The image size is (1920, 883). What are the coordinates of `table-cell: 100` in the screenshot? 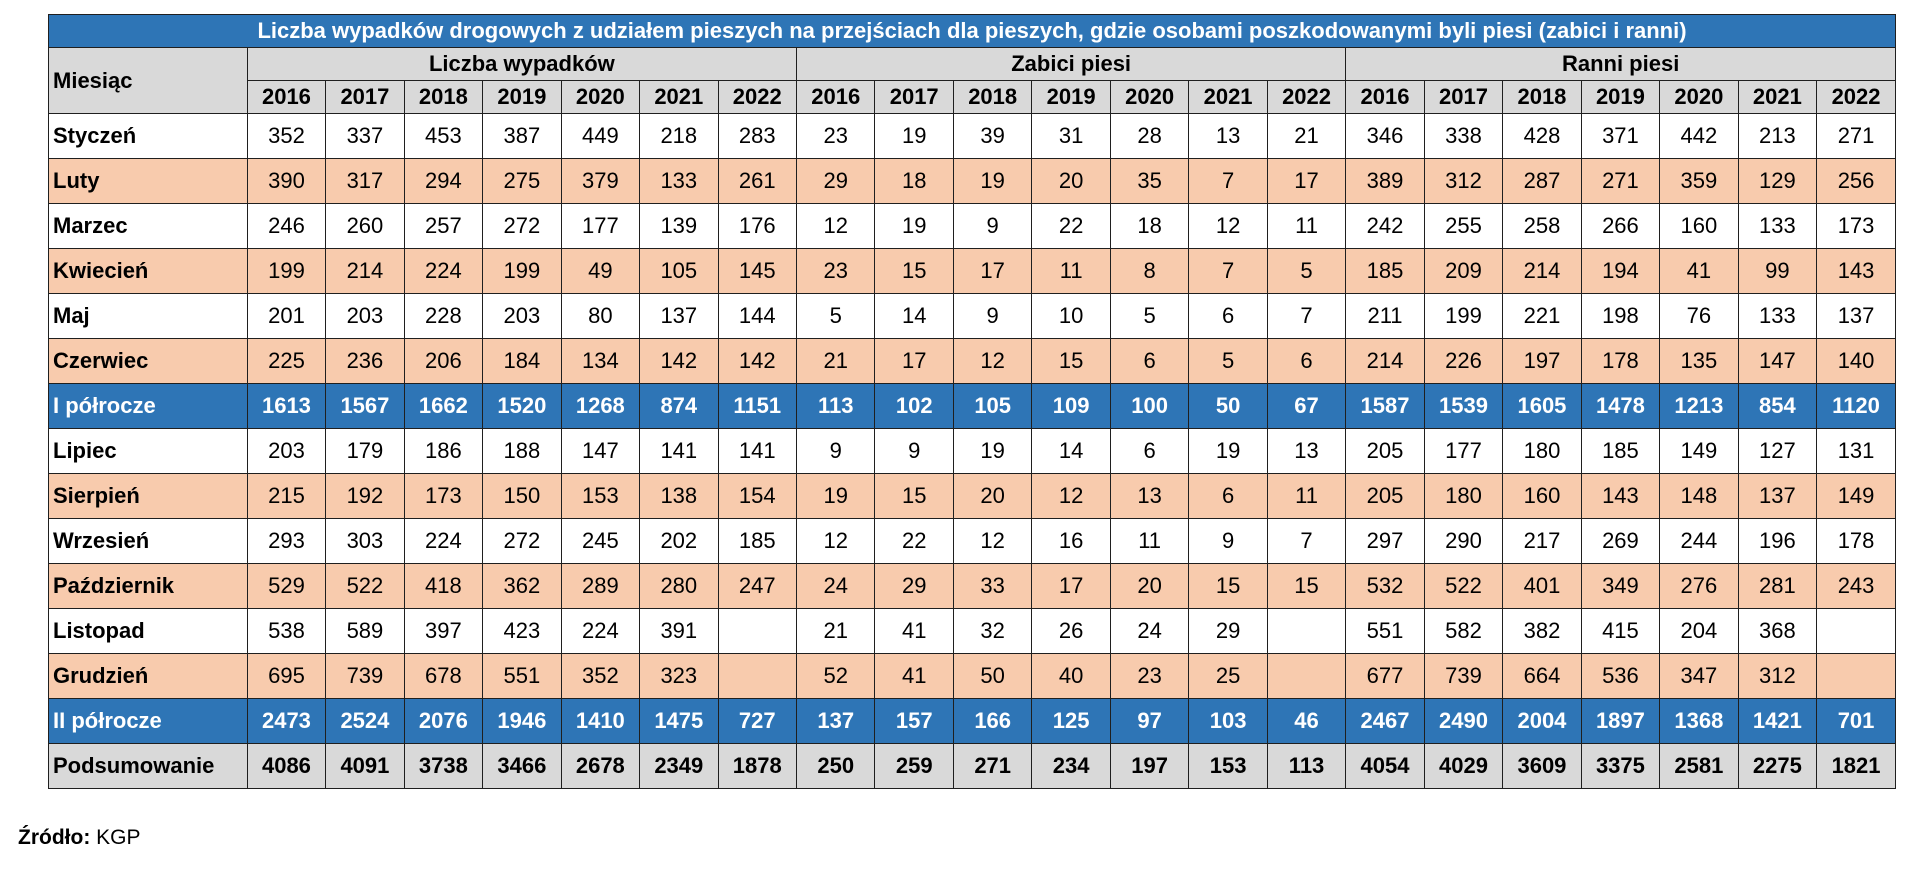 It's located at (1149, 406).